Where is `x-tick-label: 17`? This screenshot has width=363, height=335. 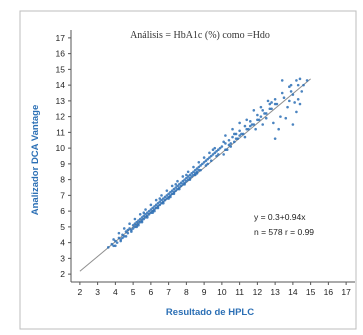
x-tick-label: 17 is located at coordinates (346, 292).